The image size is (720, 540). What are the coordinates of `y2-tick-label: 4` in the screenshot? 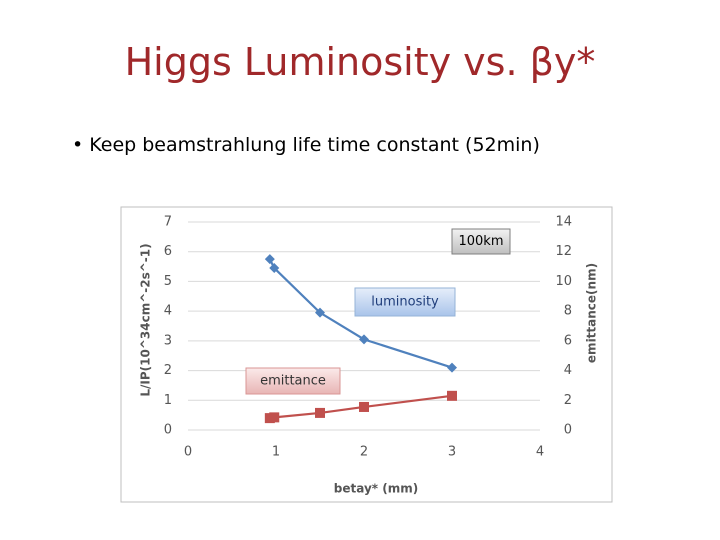 It's located at (568, 370).